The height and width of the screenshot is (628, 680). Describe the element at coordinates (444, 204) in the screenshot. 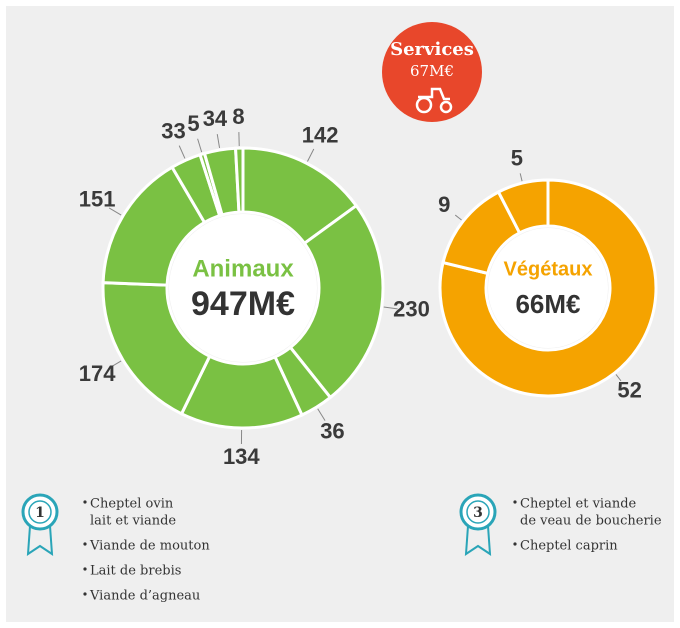

I see `data-label: 9` at that location.